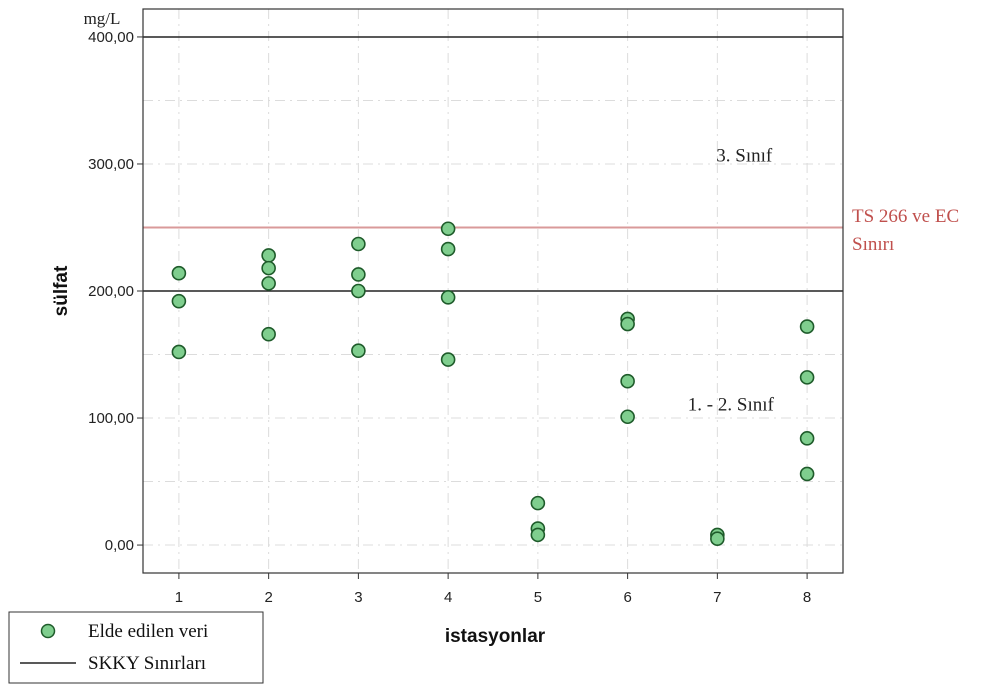 This screenshot has width=1005, height=686. Describe the element at coordinates (102, 18) in the screenshot. I see `unit-label: mg/L` at that location.